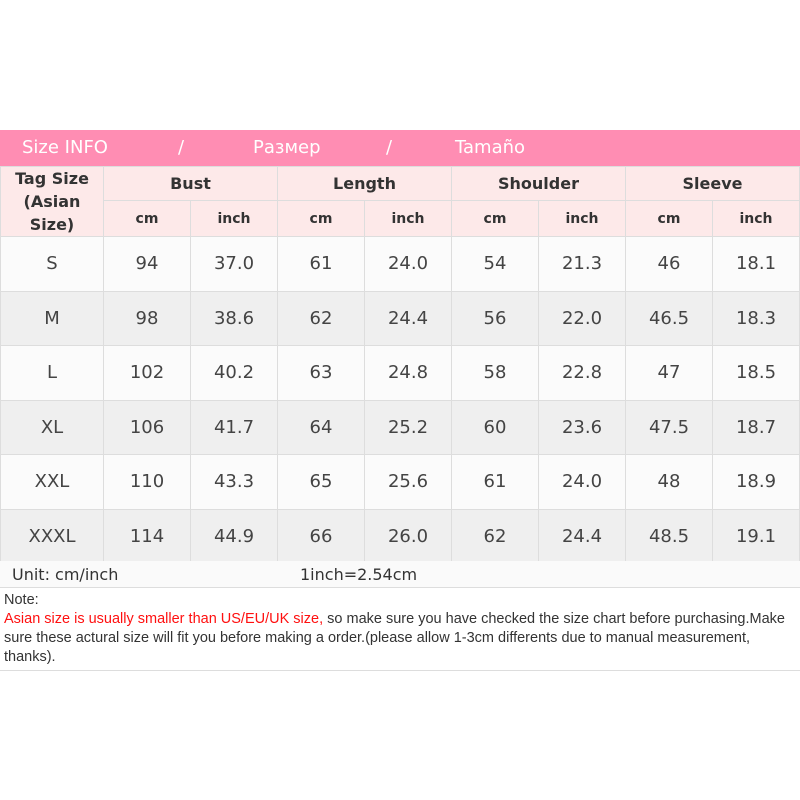  I want to click on table-cell: 18.9, so click(756, 482).